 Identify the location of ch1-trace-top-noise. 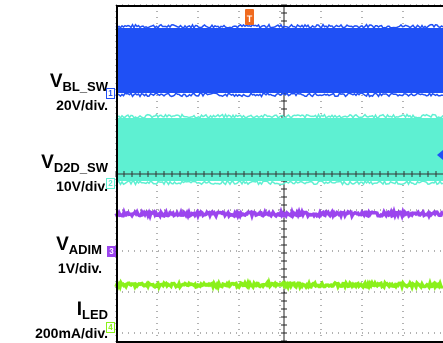
(279, 26).